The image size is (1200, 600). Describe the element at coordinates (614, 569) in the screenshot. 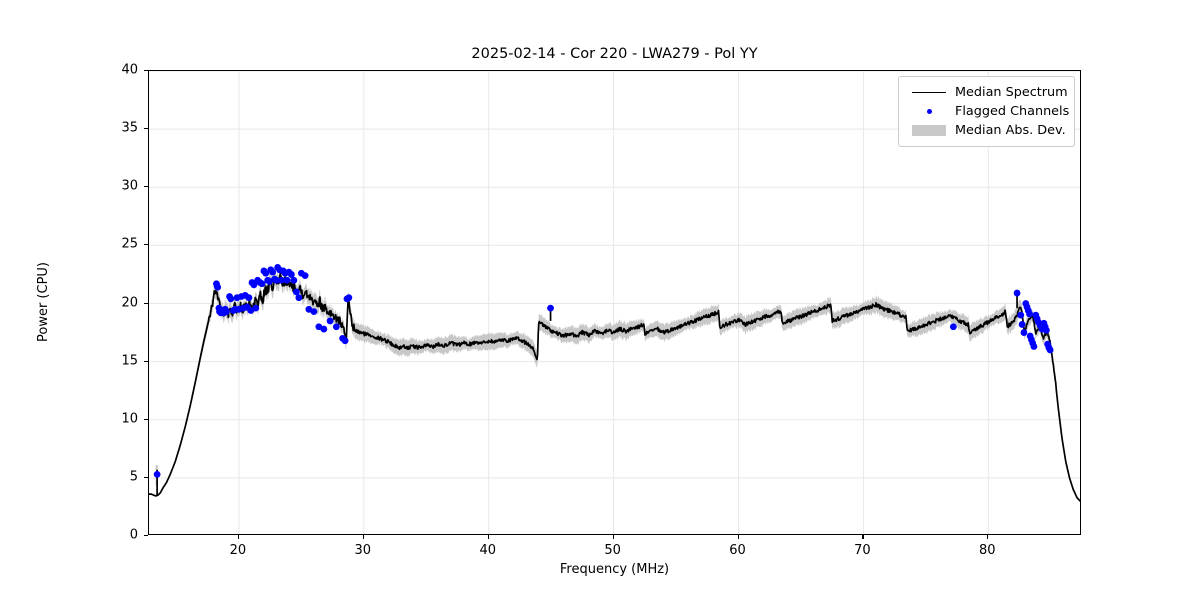

I see `x-axis-title: Frequency (MHz)` at that location.